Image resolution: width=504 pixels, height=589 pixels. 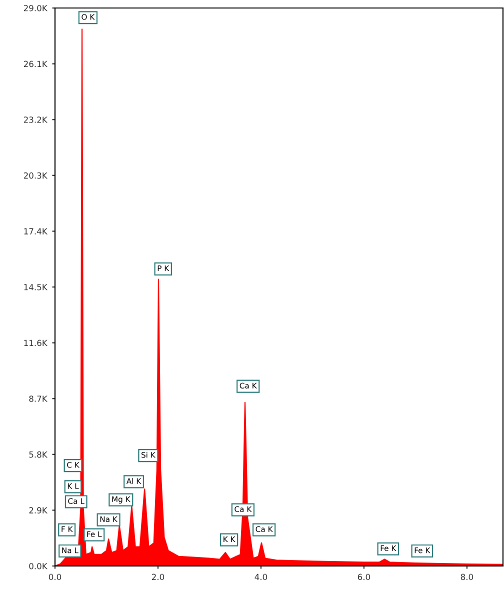 I want to click on y-tick-label: 26.1K, so click(x=36, y=64).